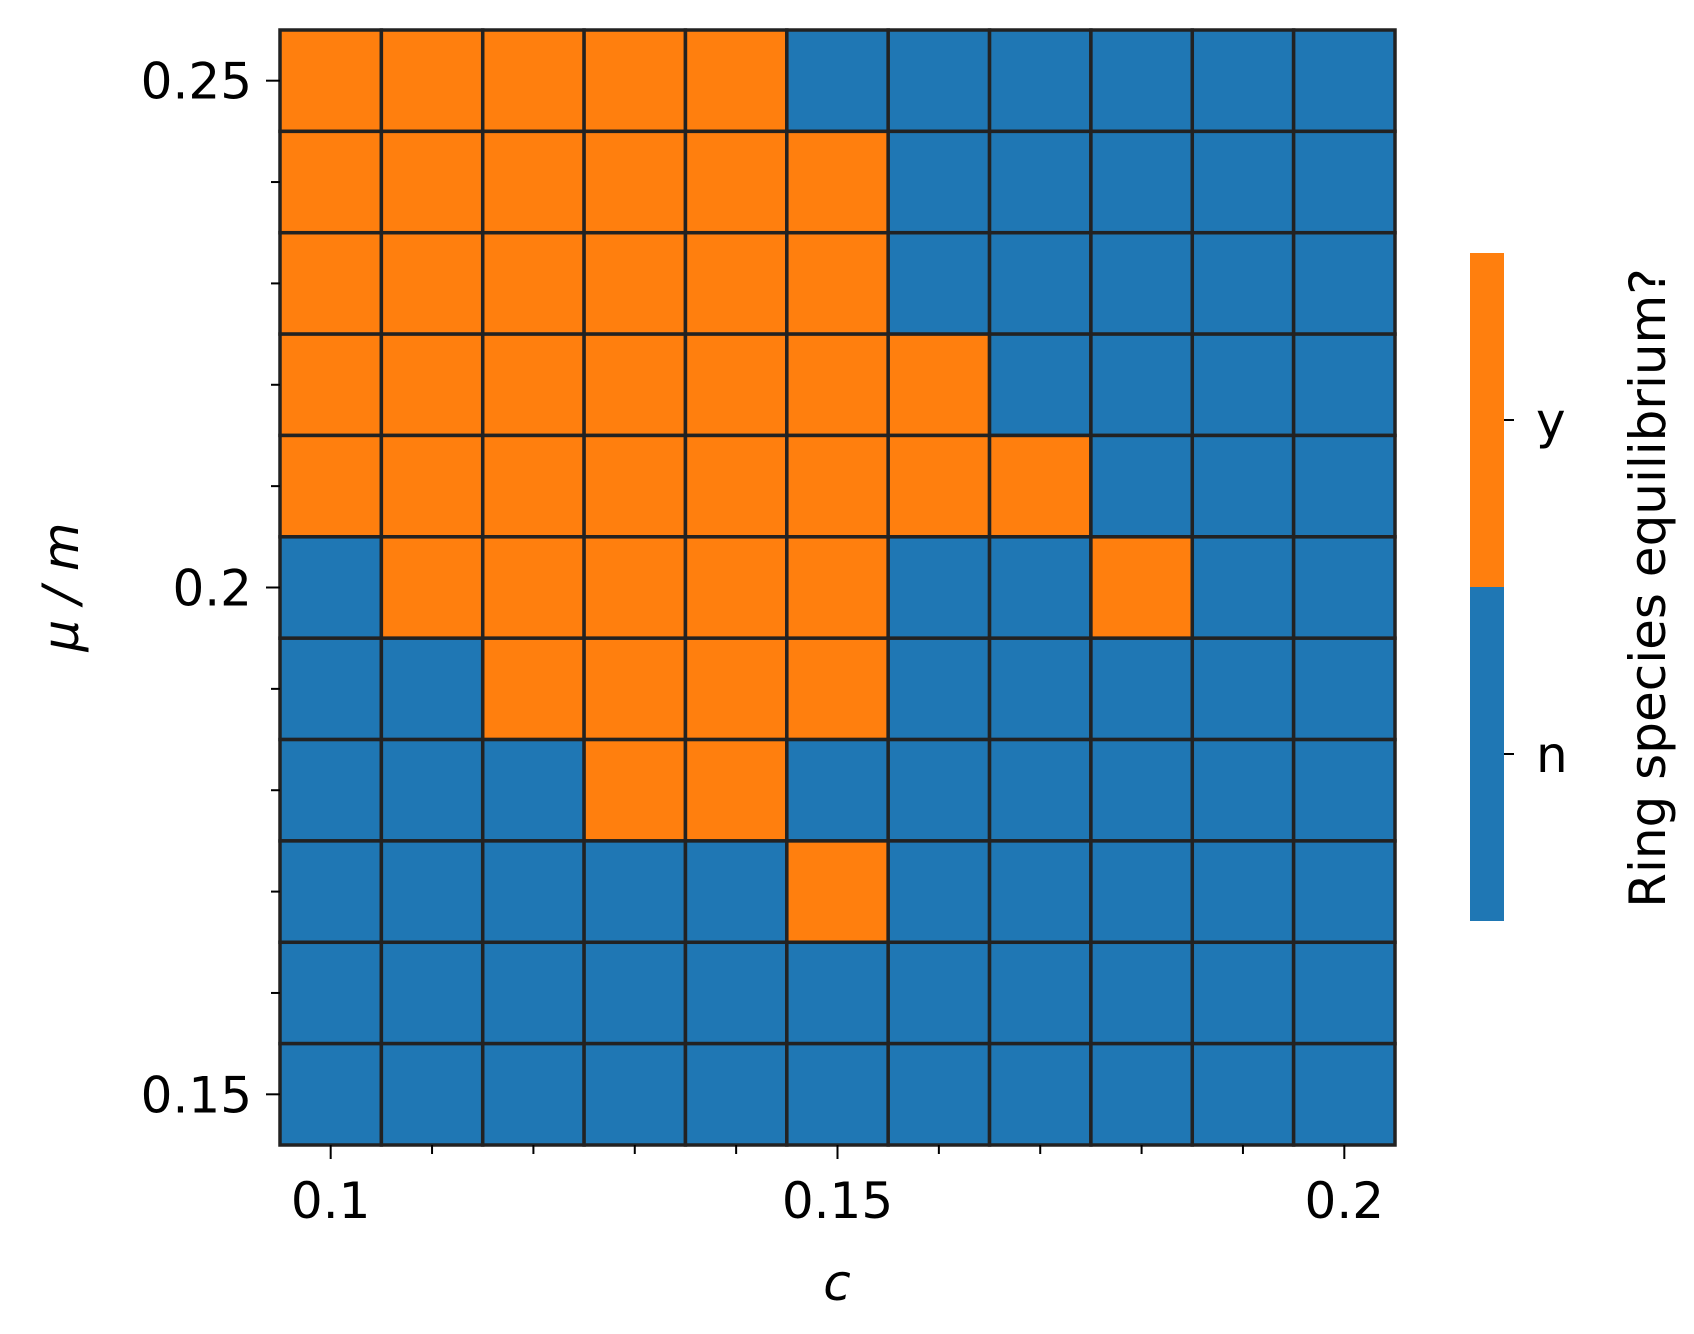  I want to click on colorbar-tick-label: y, so click(1551, 421).